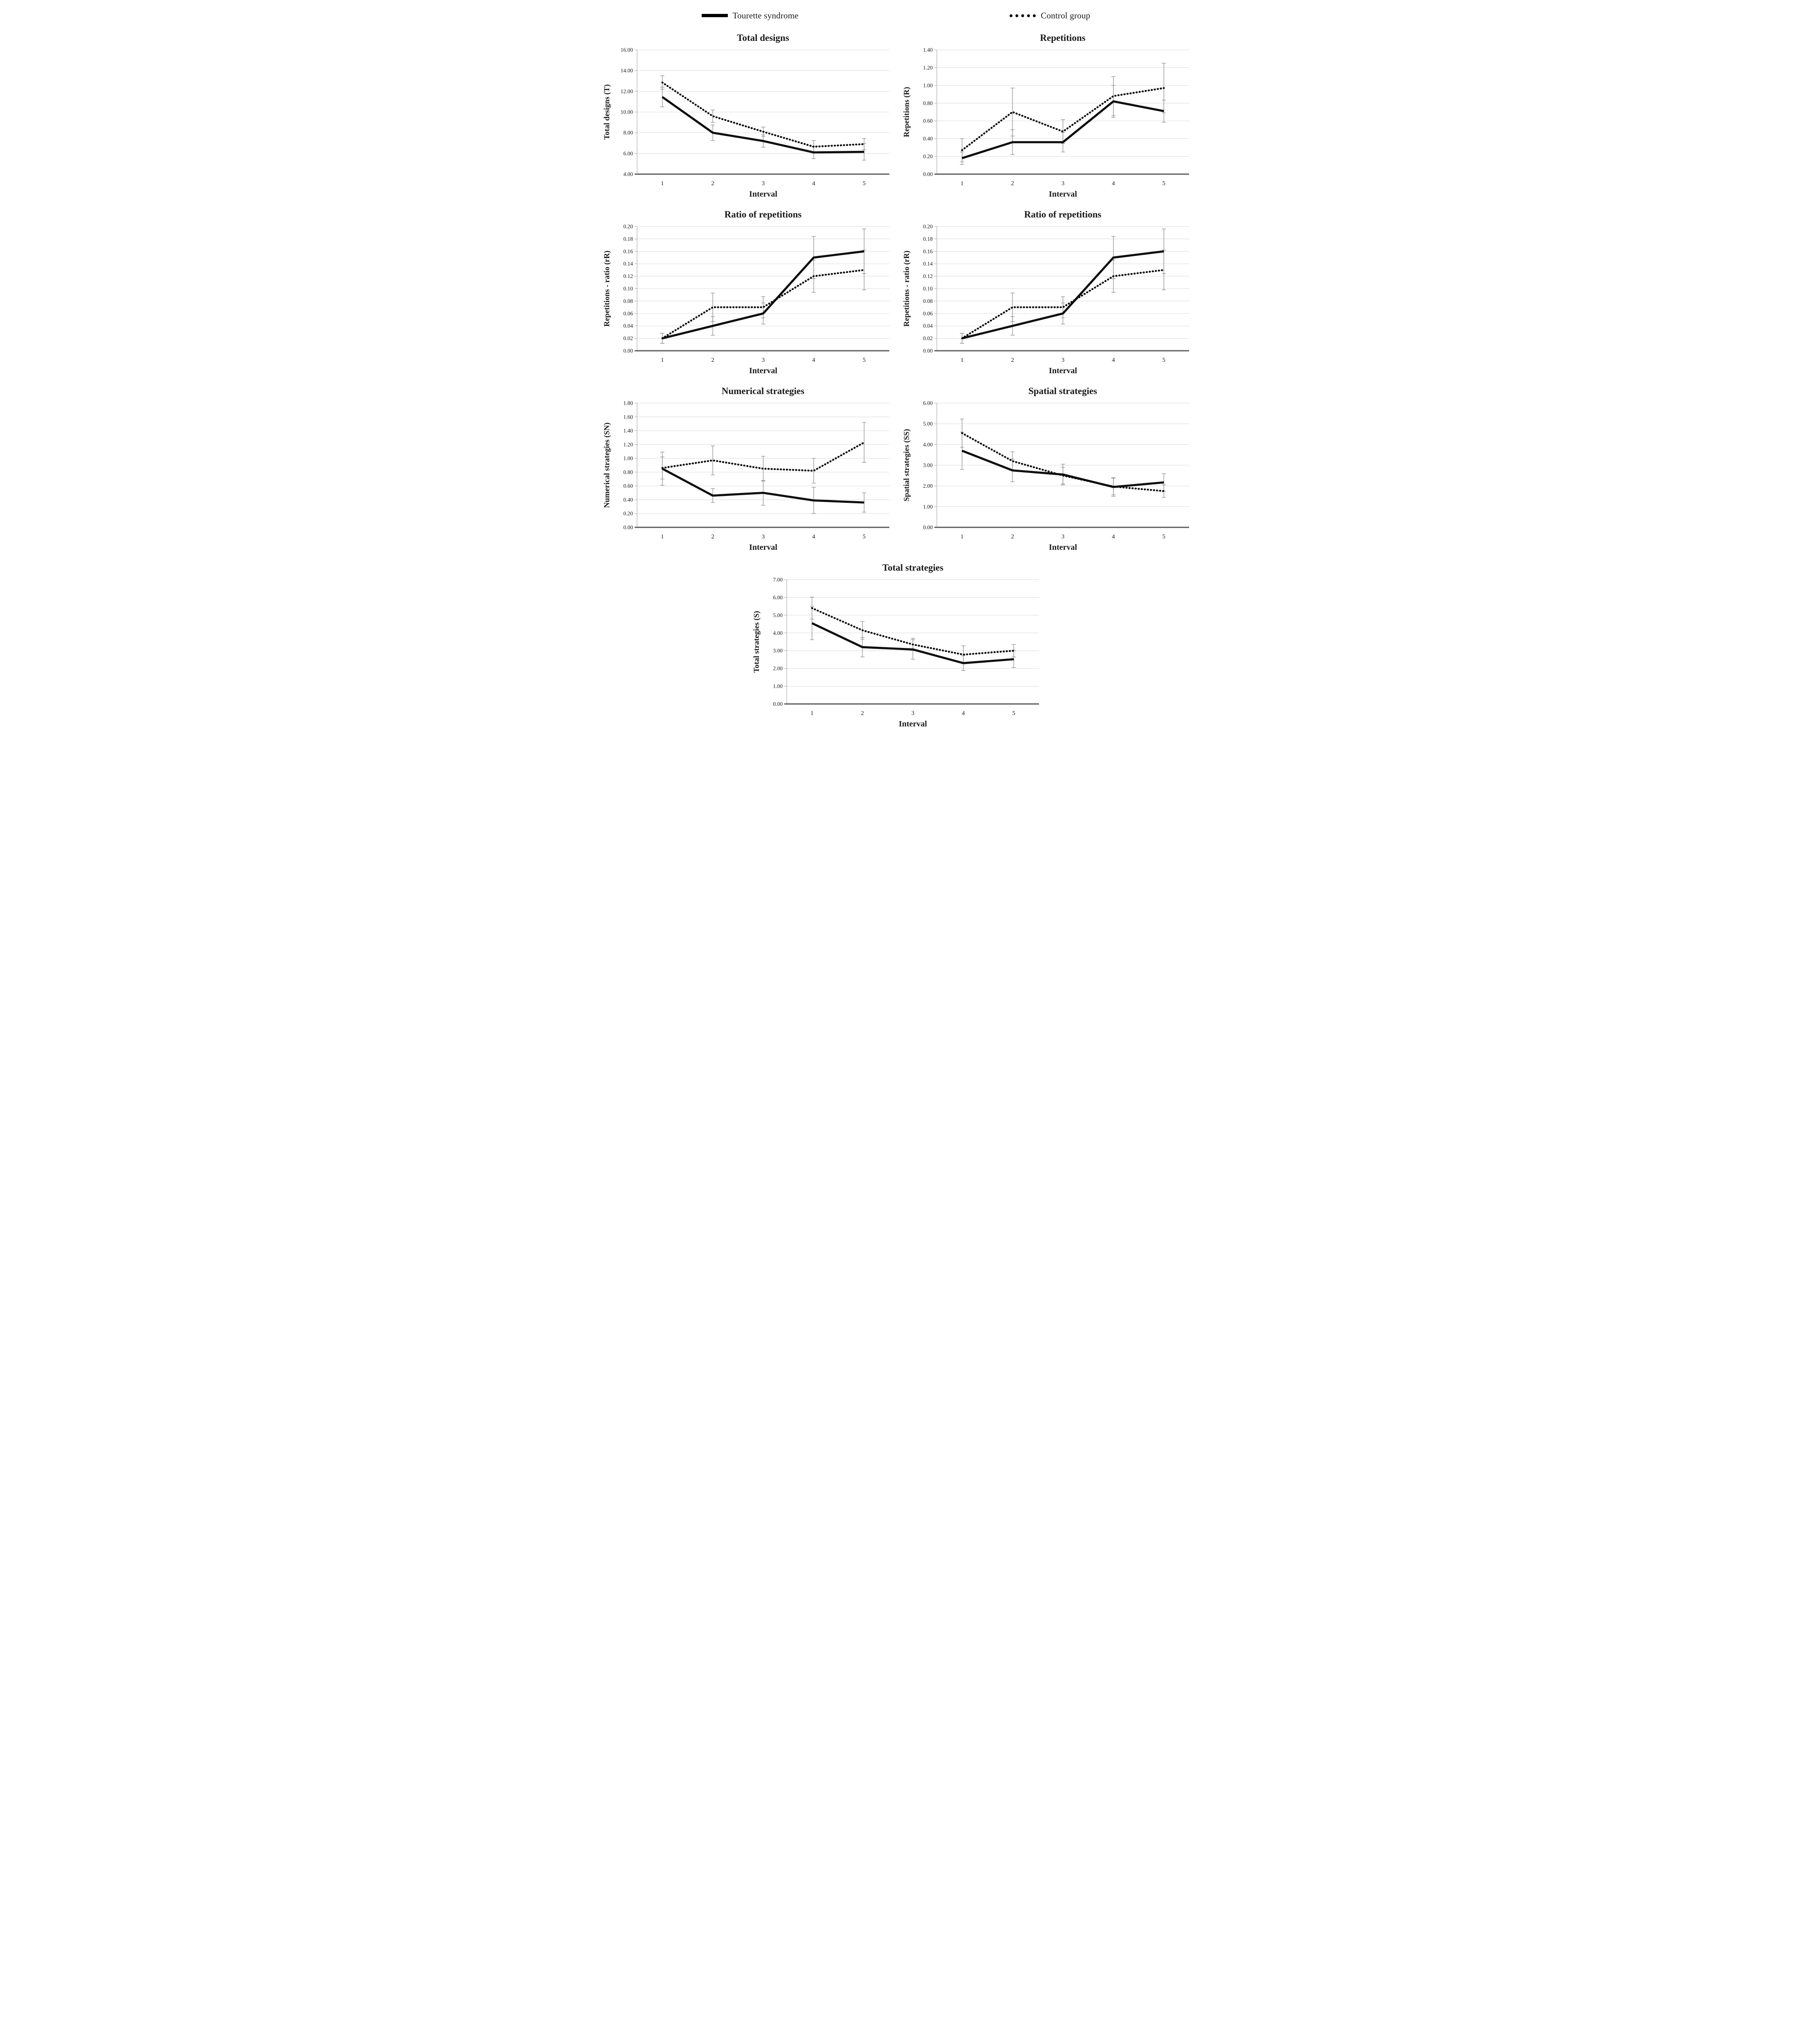  I want to click on svg-text: Repetitions (R), so click(906, 112).